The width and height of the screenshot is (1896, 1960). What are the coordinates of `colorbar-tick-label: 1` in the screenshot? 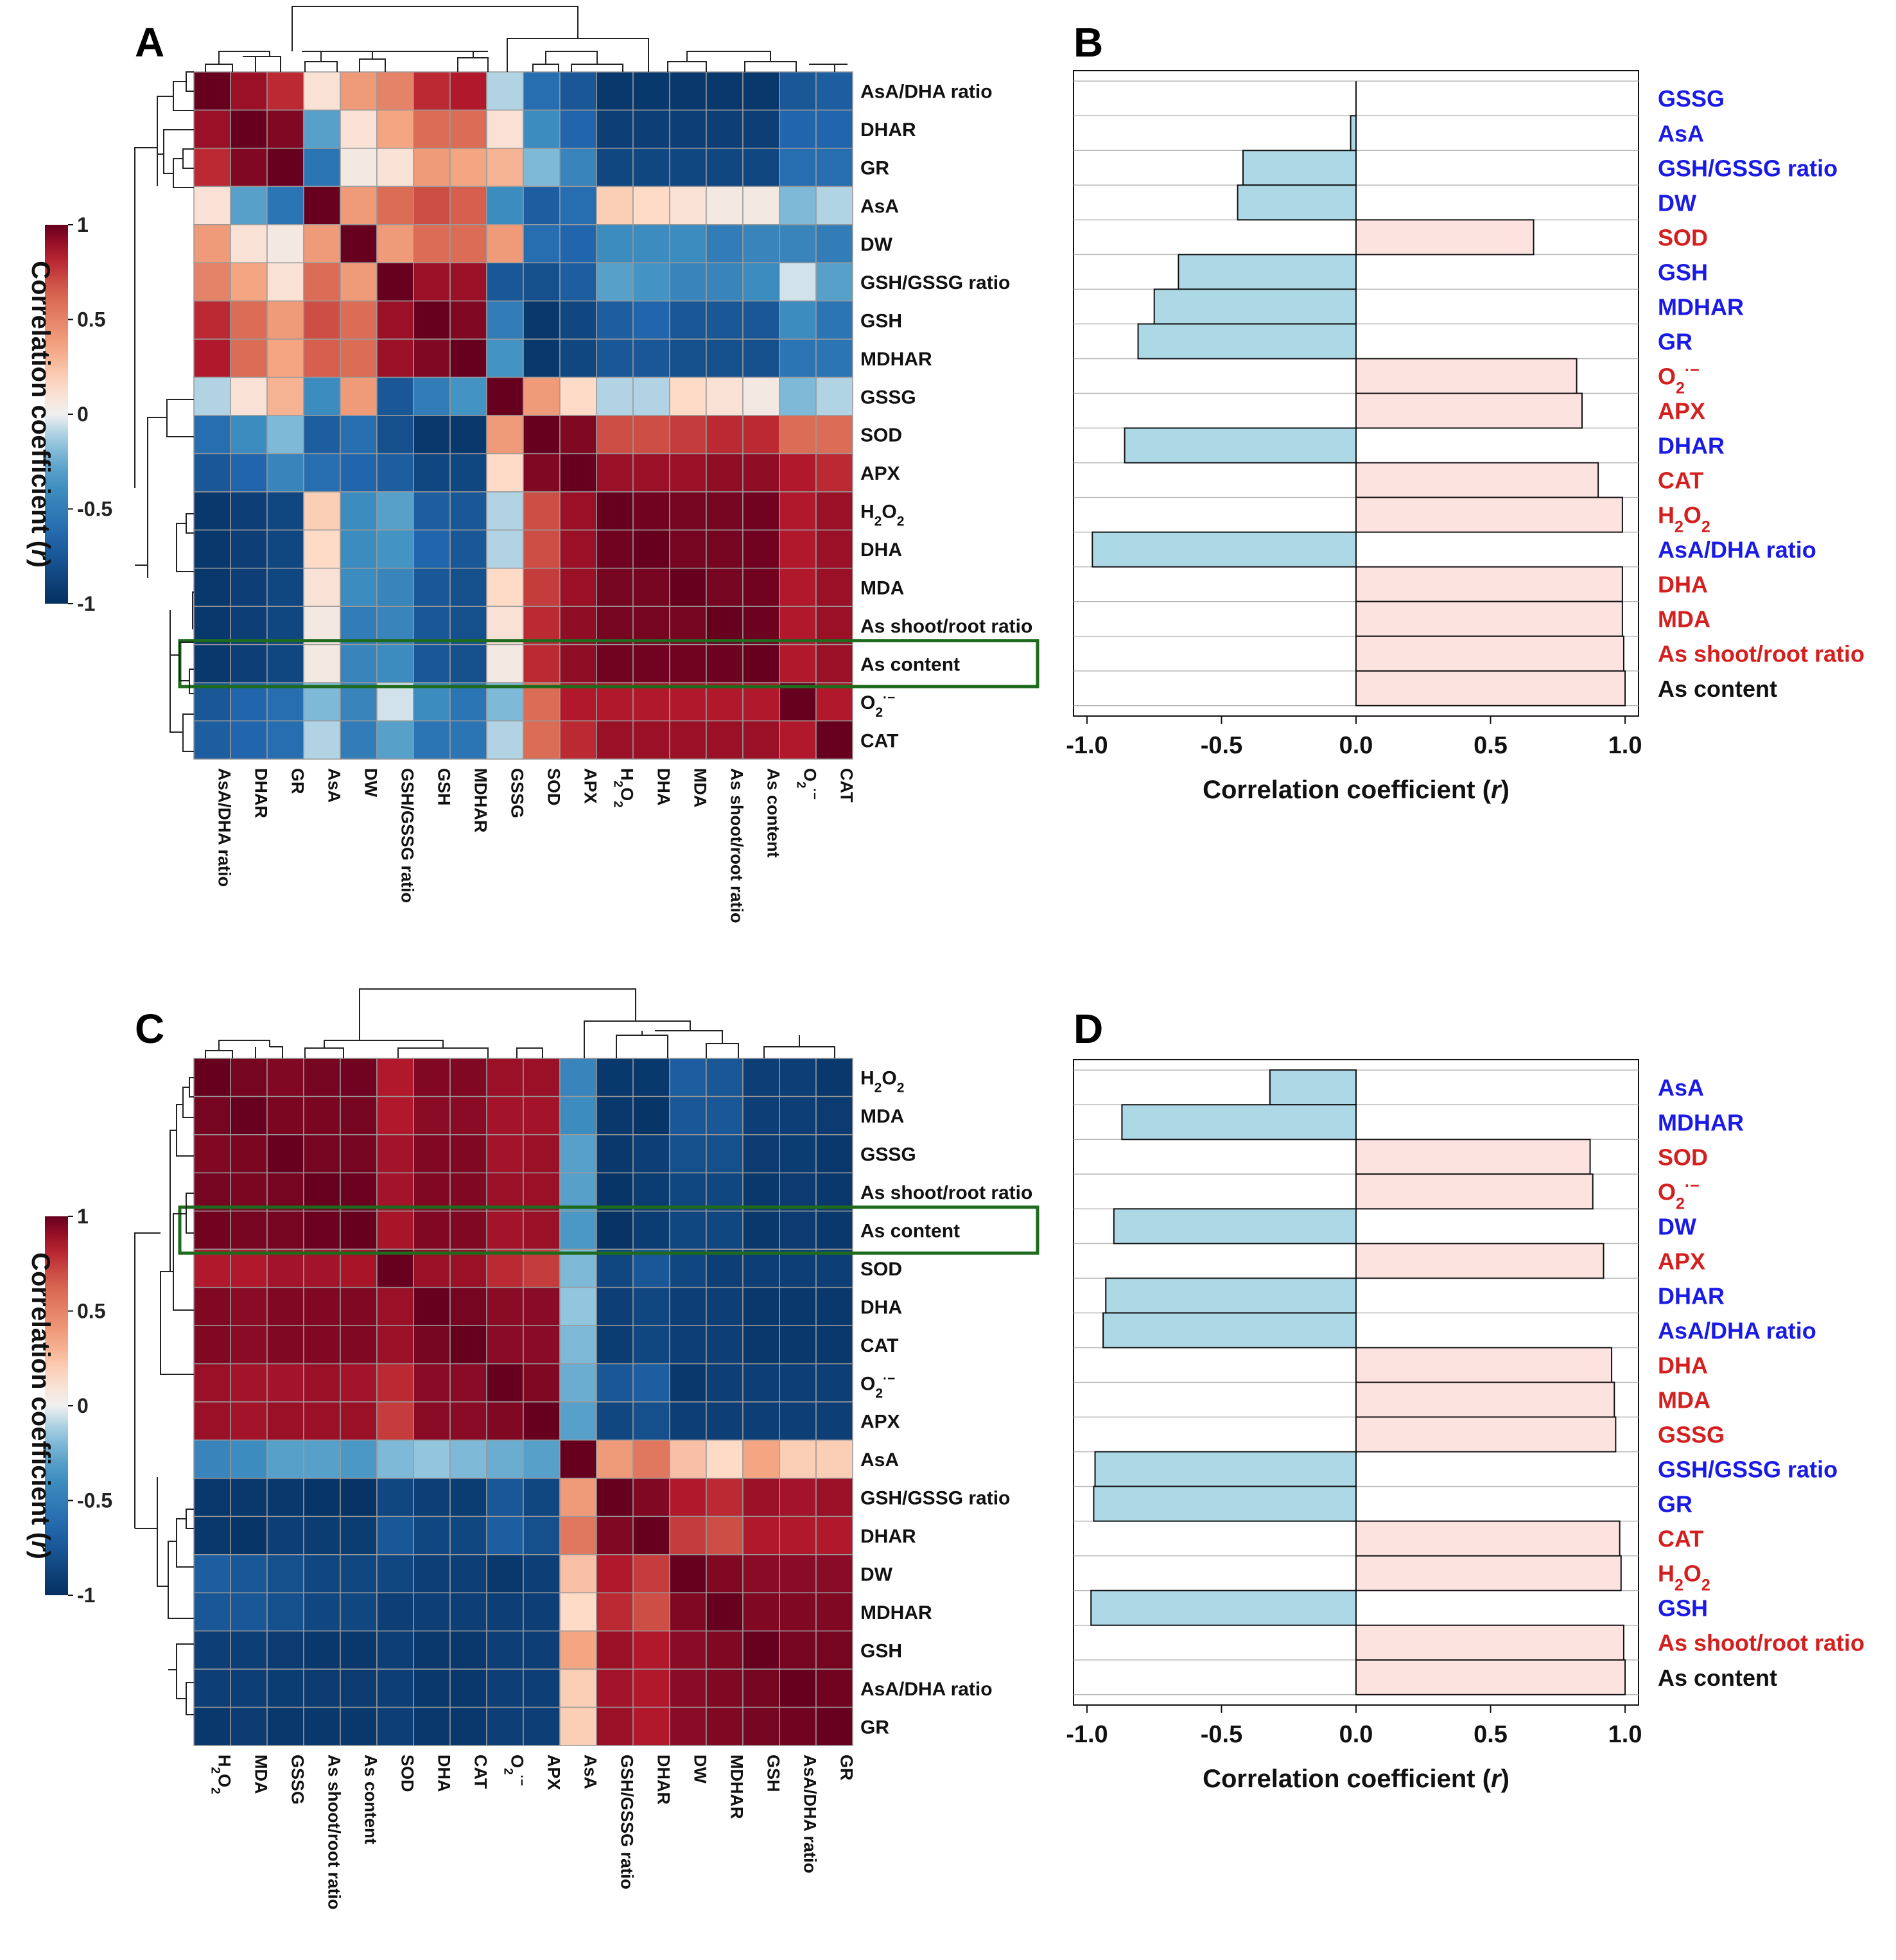 It's located at (83, 224).